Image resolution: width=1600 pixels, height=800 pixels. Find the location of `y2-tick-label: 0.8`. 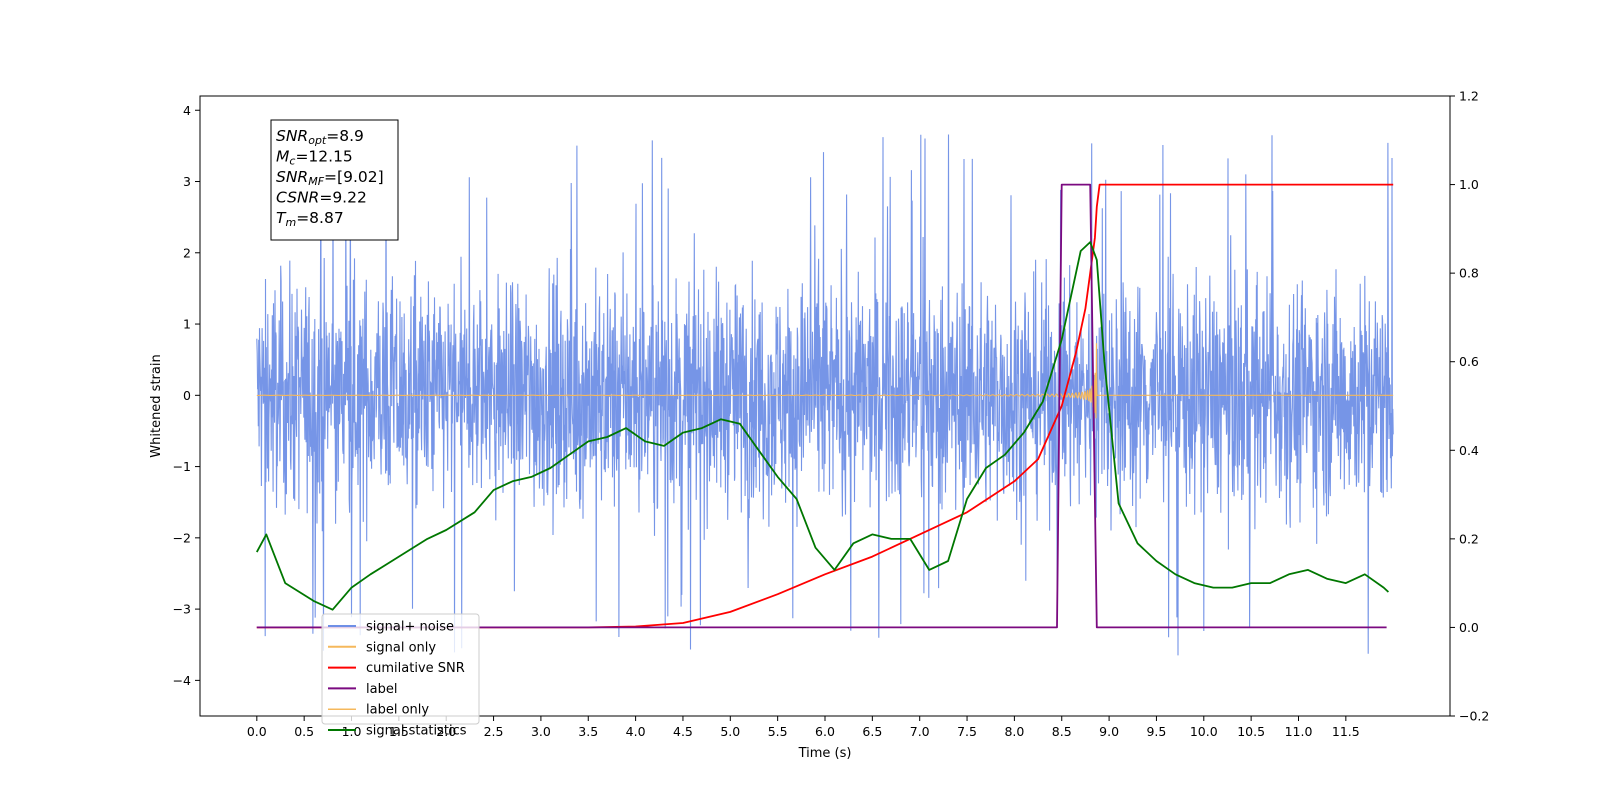

y2-tick-label: 0.8 is located at coordinates (1469, 273).